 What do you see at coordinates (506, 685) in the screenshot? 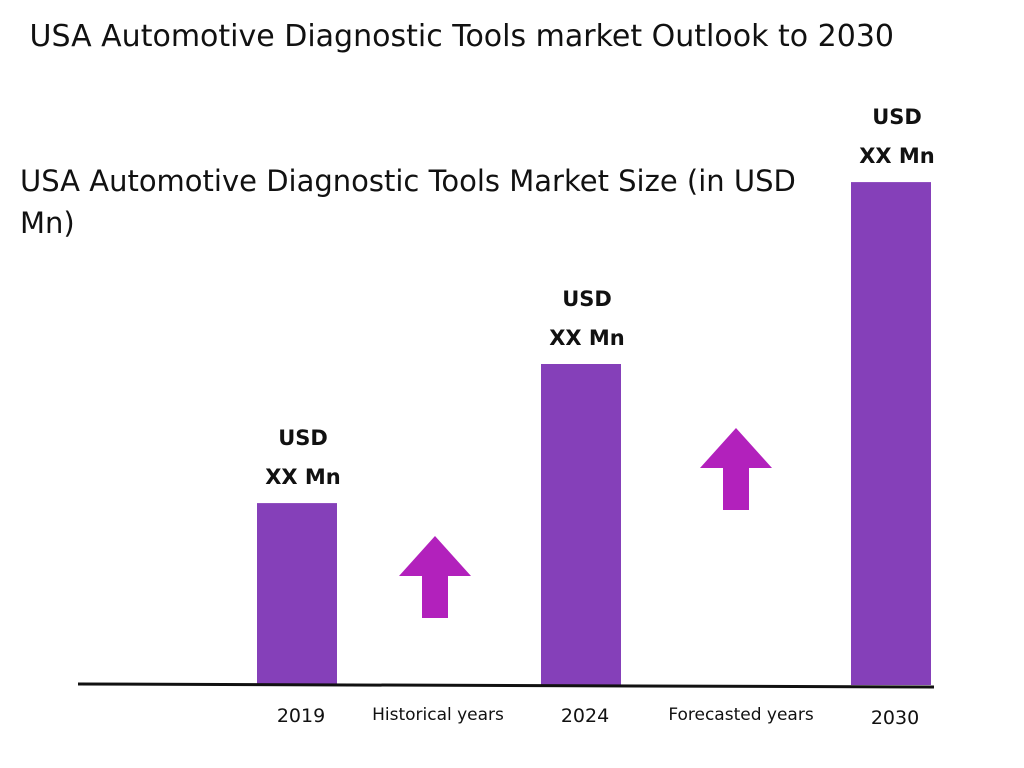
I see `x-axis-line` at bounding box center [506, 685].